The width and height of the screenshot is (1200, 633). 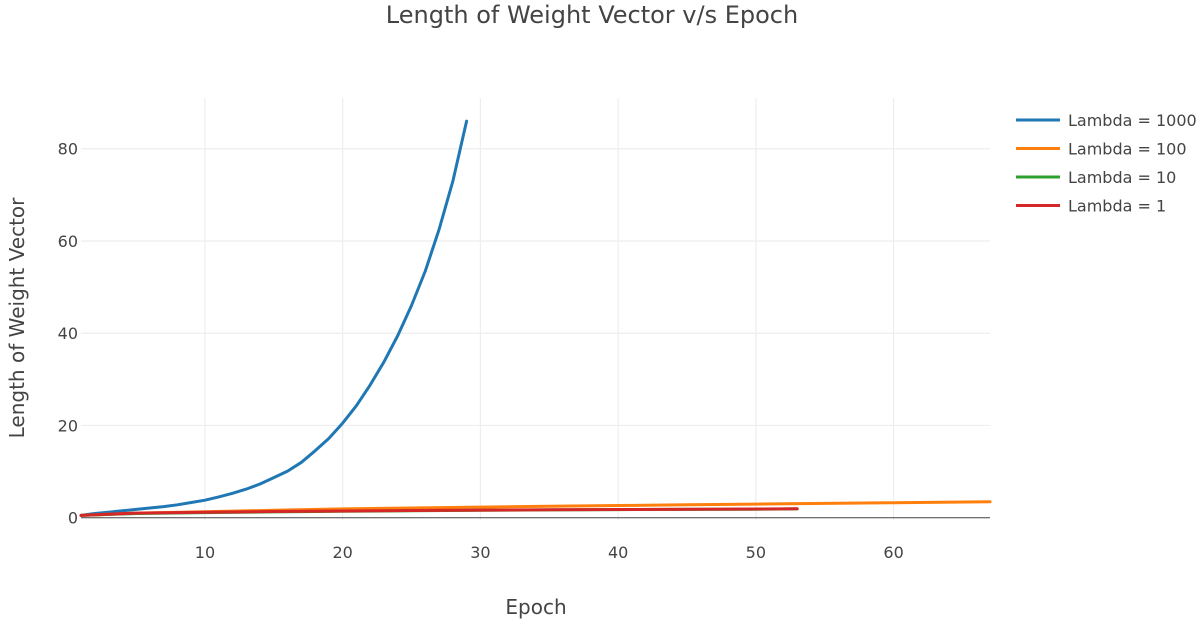 What do you see at coordinates (618, 552) in the screenshot?
I see `x-tick-label: 40` at bounding box center [618, 552].